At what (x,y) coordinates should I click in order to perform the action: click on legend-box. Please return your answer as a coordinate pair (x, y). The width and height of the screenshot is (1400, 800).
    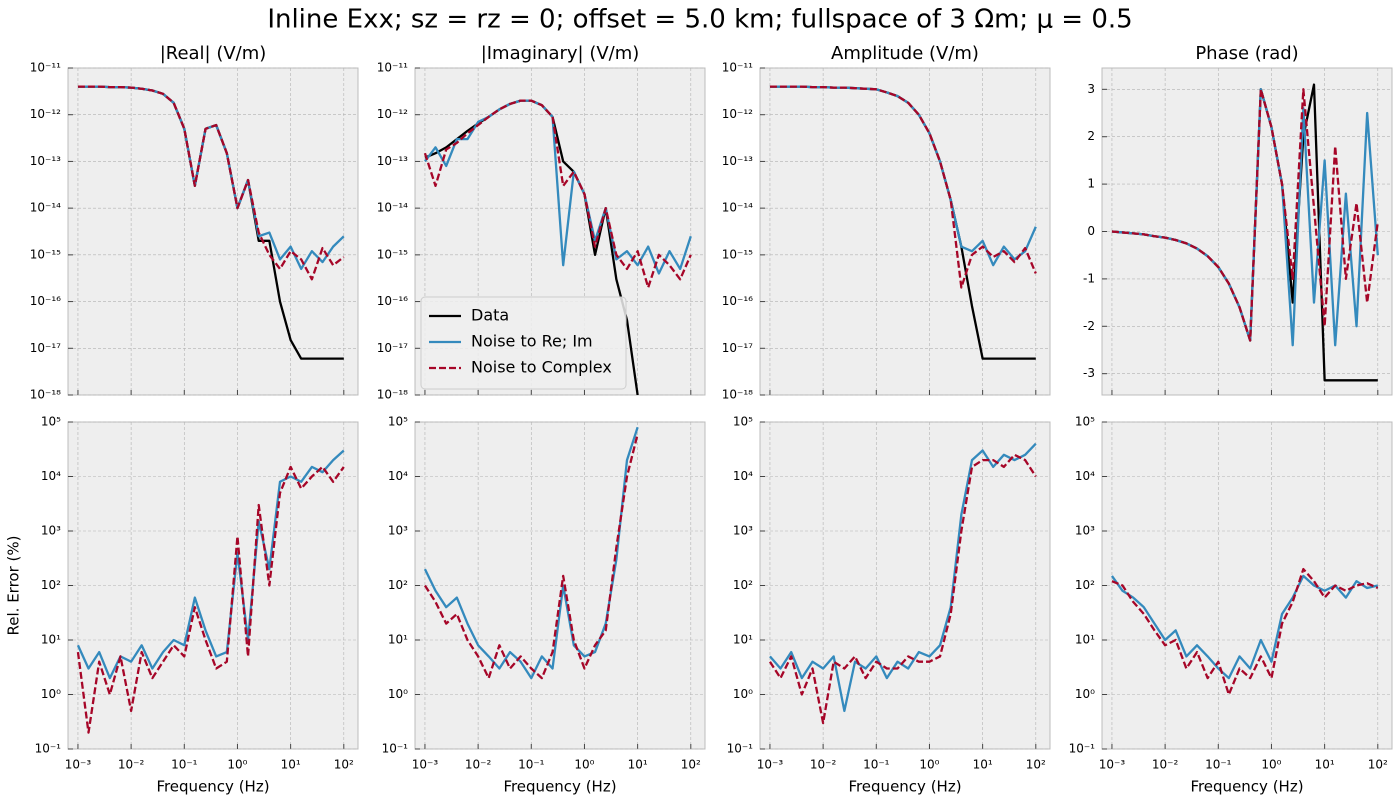
    Looking at the image, I should click on (523, 343).